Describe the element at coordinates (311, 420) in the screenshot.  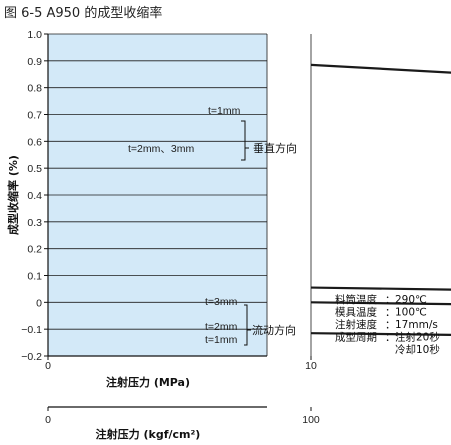
I see `x2-tick-label: 100` at that location.